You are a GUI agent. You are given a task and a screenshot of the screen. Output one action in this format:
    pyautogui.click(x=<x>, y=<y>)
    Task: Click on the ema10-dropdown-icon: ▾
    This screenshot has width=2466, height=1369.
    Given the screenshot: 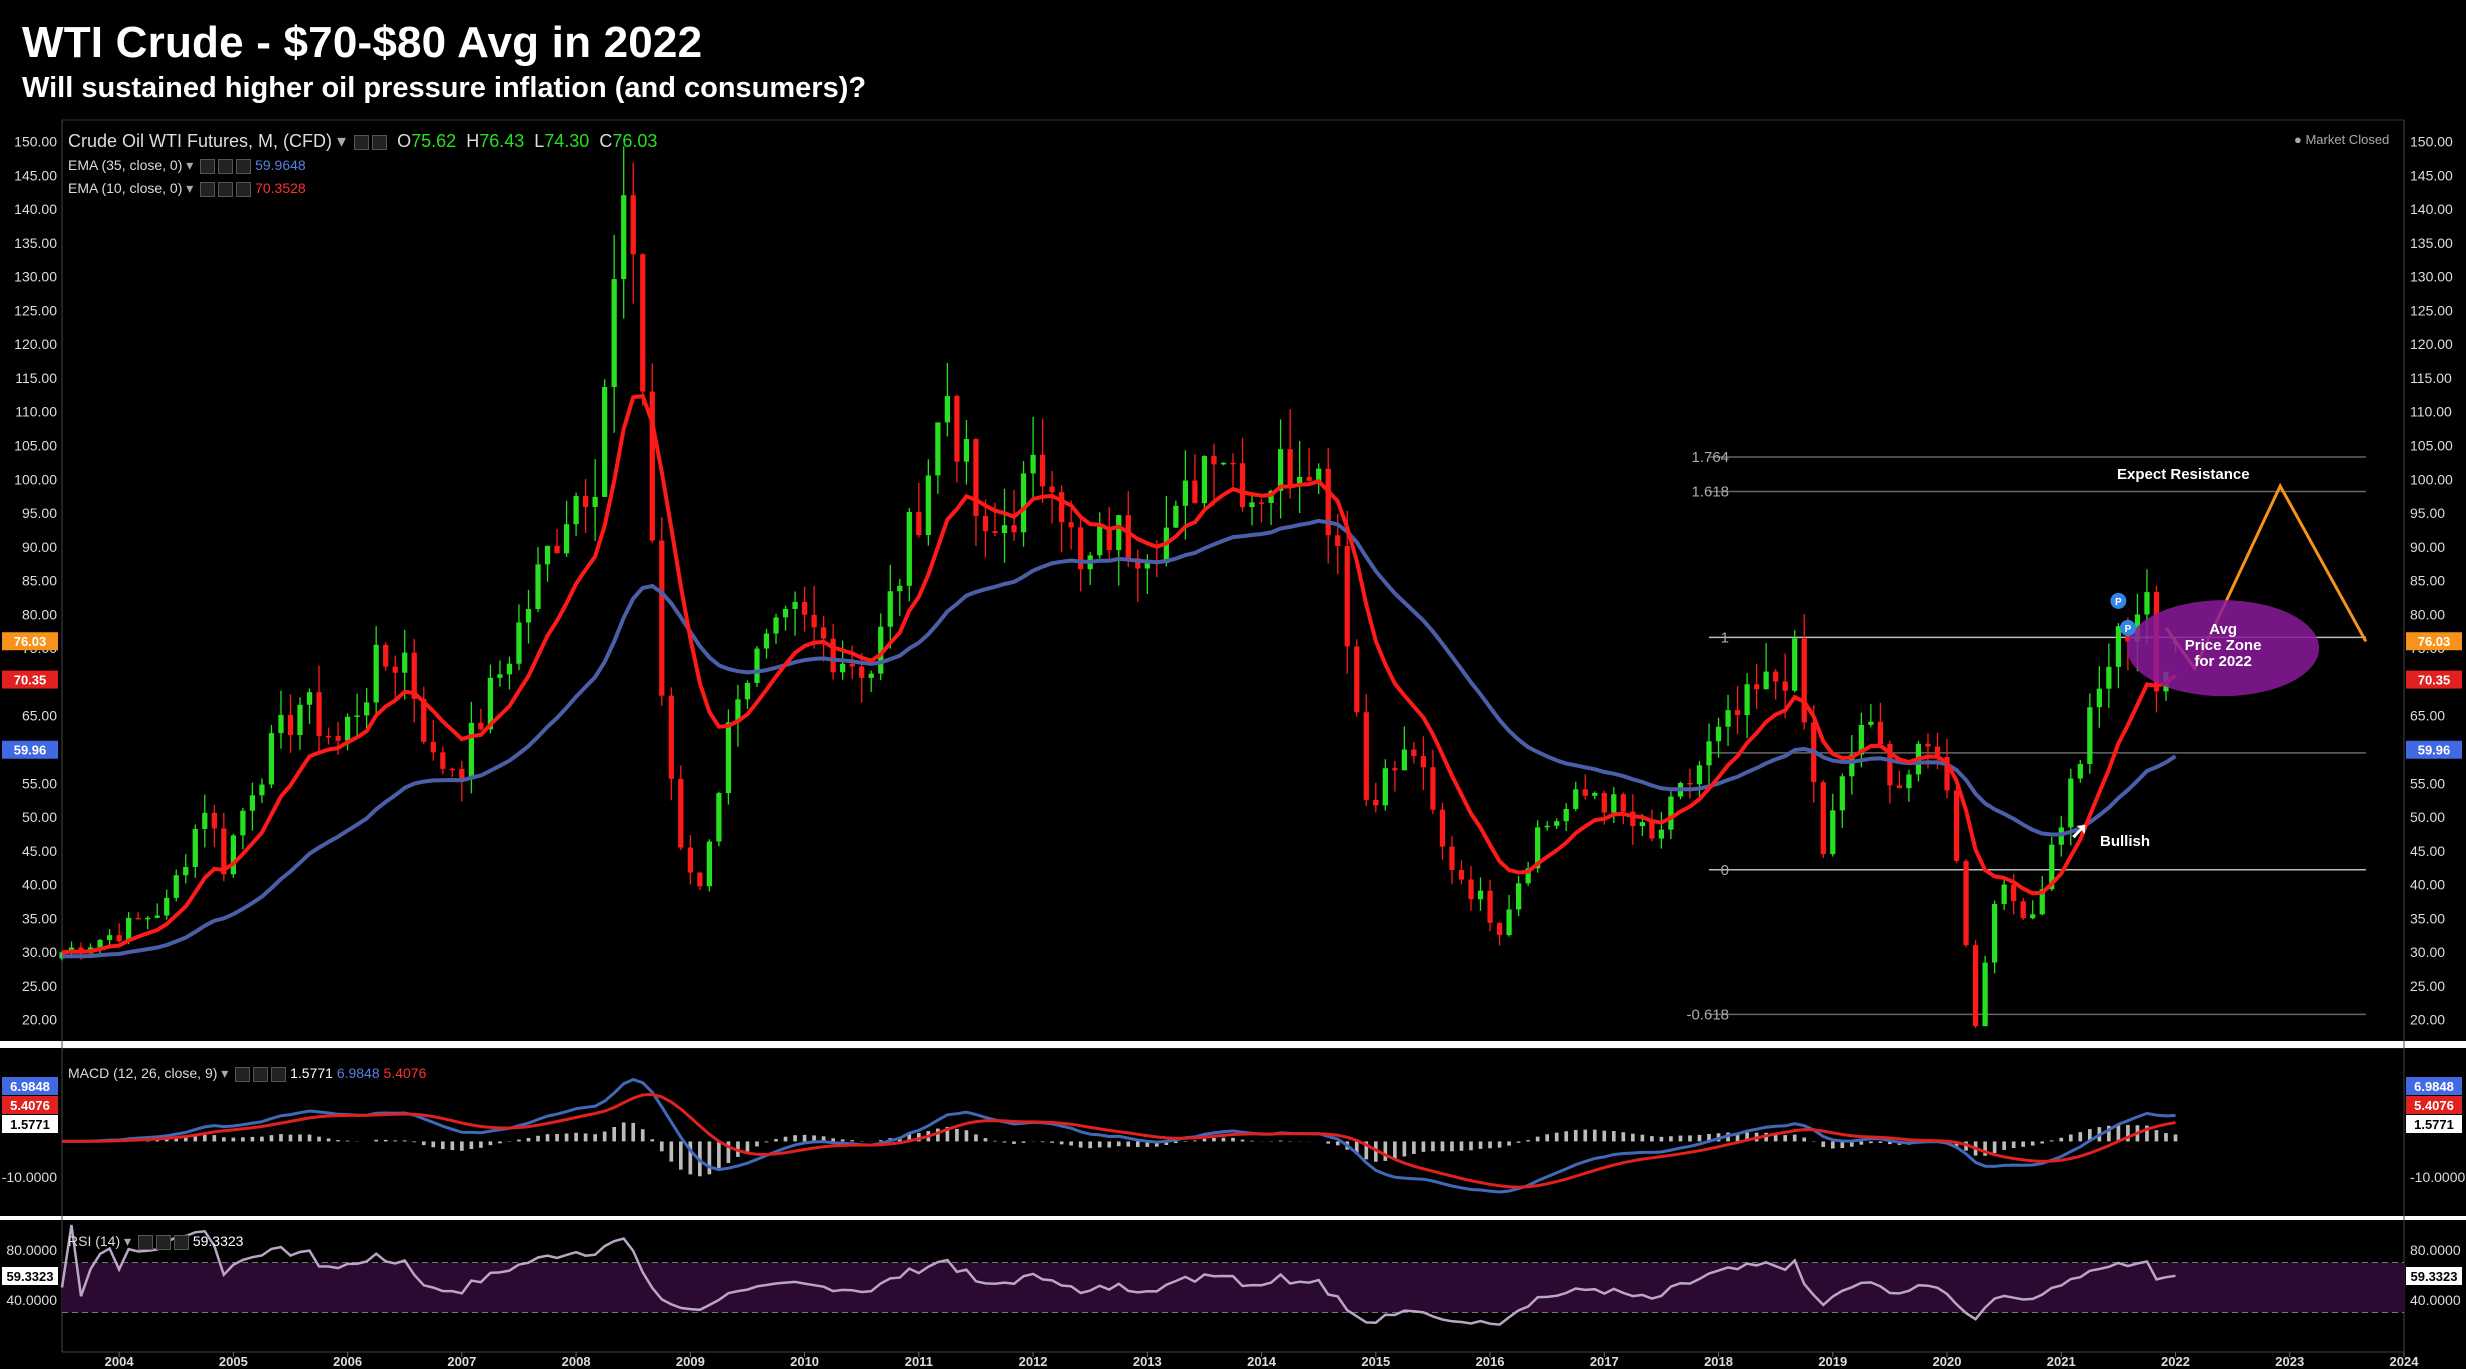 What is the action you would take?
    pyautogui.click(x=190, y=188)
    